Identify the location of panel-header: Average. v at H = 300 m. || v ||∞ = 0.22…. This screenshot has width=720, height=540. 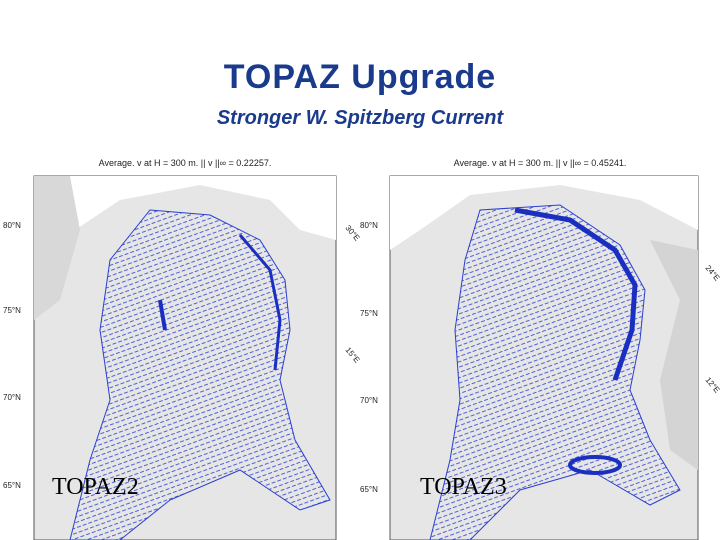
(185, 163).